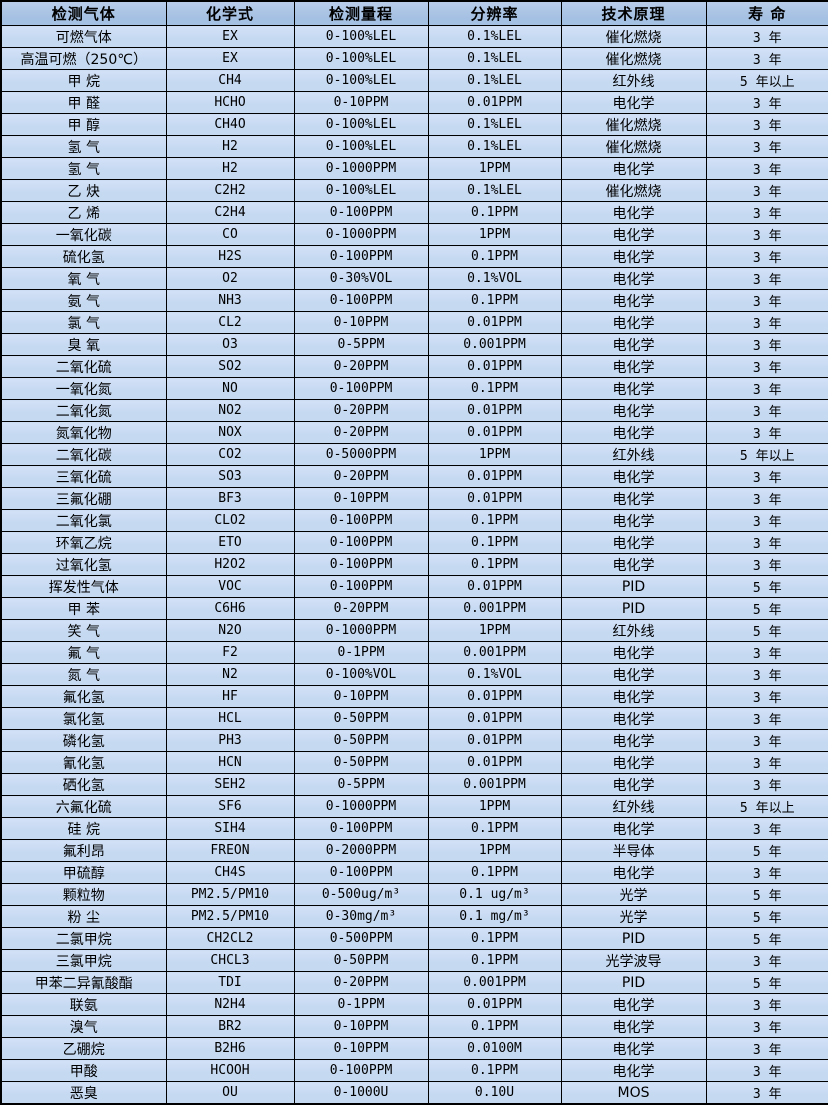  What do you see at coordinates (83, 608) in the screenshot?
I see `cell-gas: 甲 苯` at bounding box center [83, 608].